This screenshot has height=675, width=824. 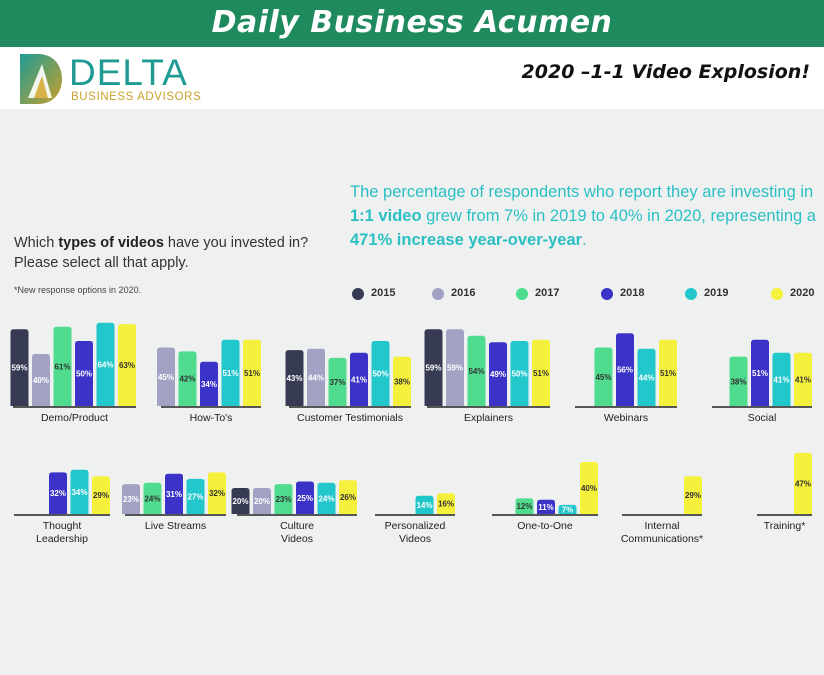 What do you see at coordinates (62, 366) in the screenshot?
I see `bar-value-label: 61%` at bounding box center [62, 366].